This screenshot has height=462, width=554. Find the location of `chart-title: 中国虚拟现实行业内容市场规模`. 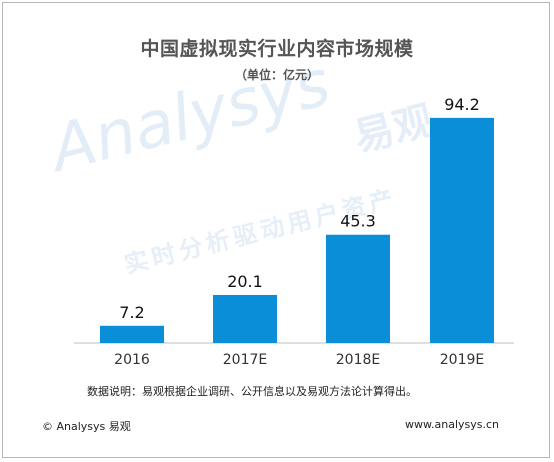

chart-title: 中国虚拟现实行业内容市场规模 is located at coordinates (277, 49).